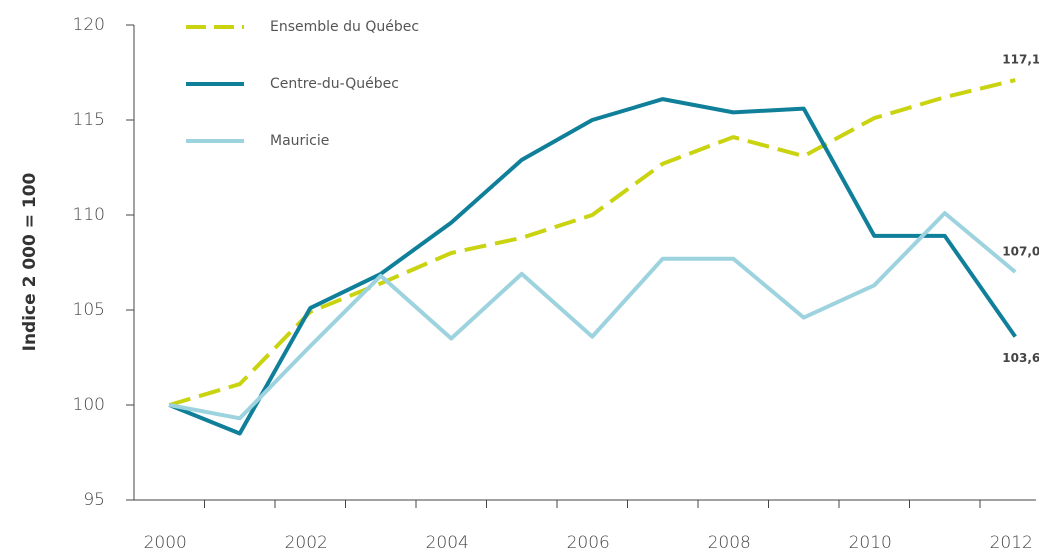 This screenshot has width=1039, height=553. What do you see at coordinates (1020, 252) in the screenshot?
I see `data-label: 107,0` at bounding box center [1020, 252].